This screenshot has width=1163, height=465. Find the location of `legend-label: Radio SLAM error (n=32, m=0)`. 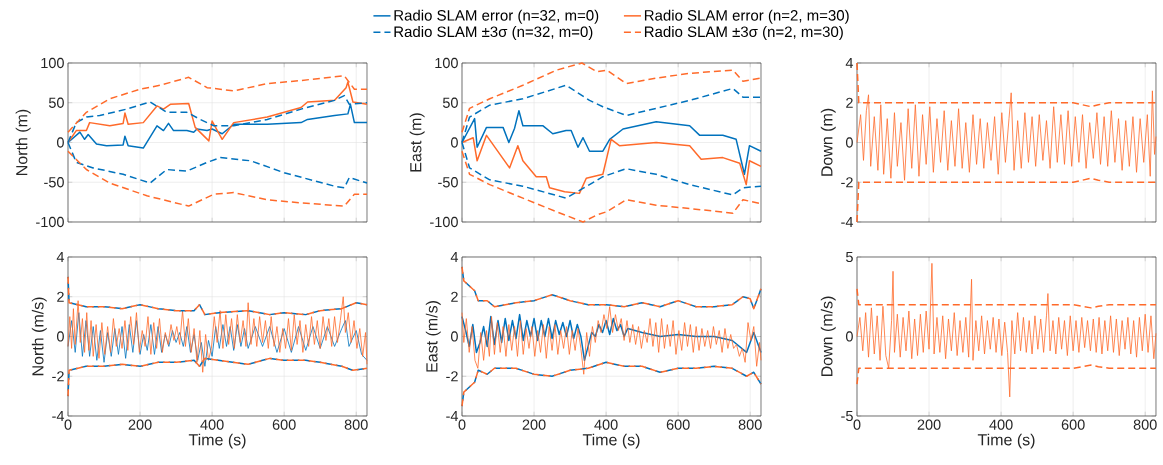

legend-label: Radio SLAM error (n=32, m=0) is located at coordinates (496, 16).